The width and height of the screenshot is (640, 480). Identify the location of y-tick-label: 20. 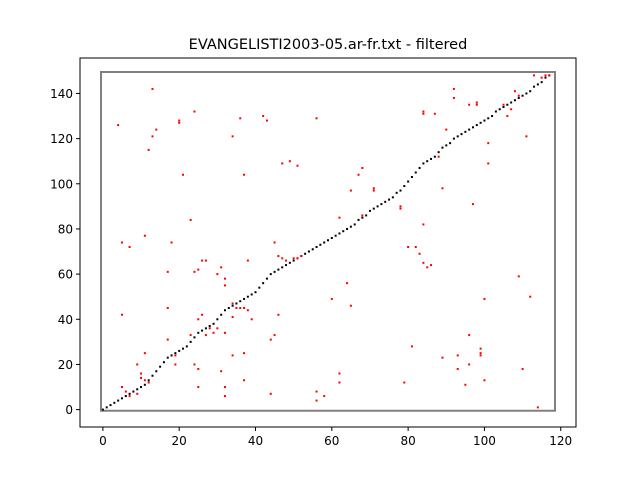
(65, 365).